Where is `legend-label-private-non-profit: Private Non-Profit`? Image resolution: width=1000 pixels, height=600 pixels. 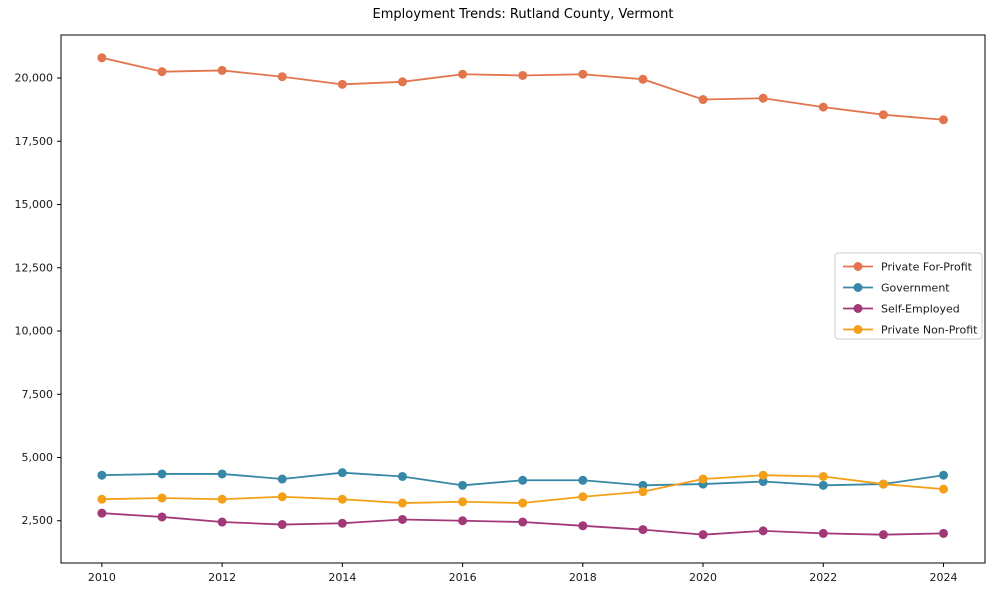
legend-label-private-non-profit: Private Non-Profit is located at coordinates (929, 330).